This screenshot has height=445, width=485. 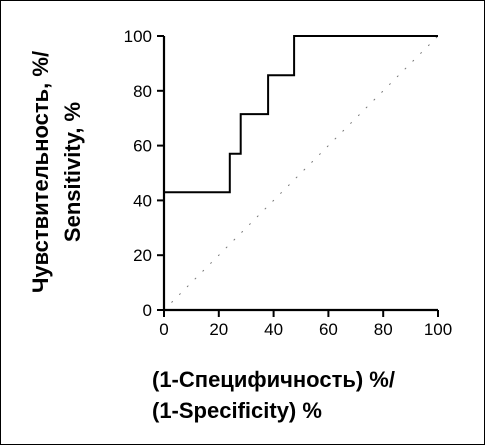 What do you see at coordinates (142, 200) in the screenshot?
I see `y-tick-label: 40` at bounding box center [142, 200].